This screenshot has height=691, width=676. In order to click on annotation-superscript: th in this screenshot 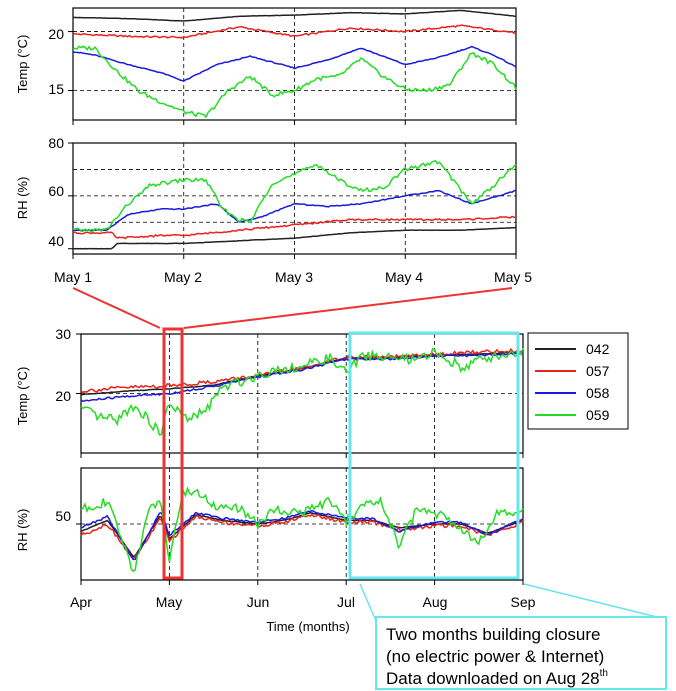, I will do `click(604, 673)`.